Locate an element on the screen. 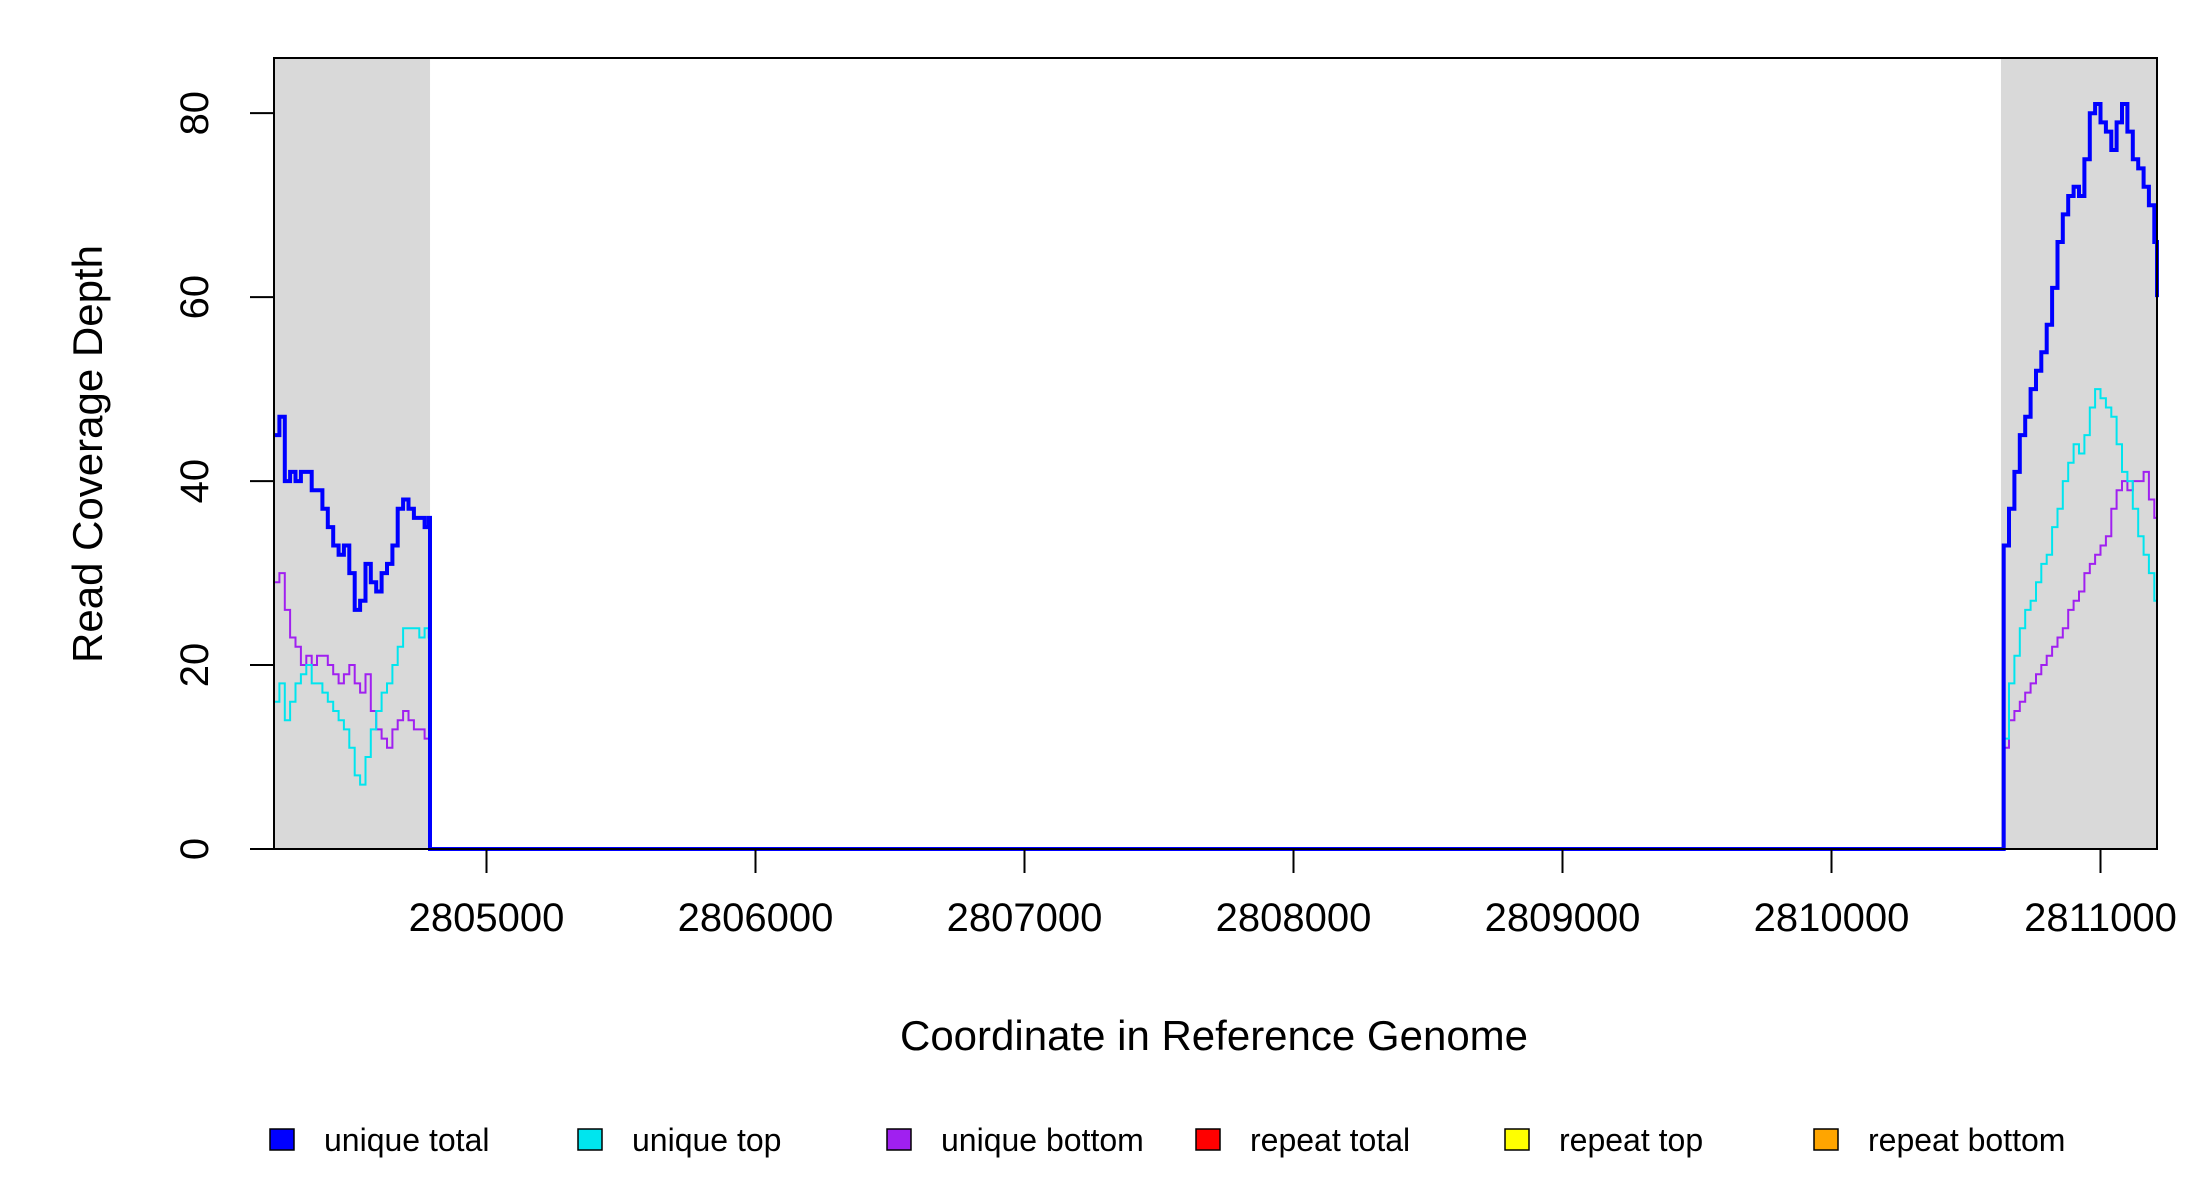 This screenshot has width=2200, height=1200. legend-label-repeat-total: repeat total is located at coordinates (1330, 1140).